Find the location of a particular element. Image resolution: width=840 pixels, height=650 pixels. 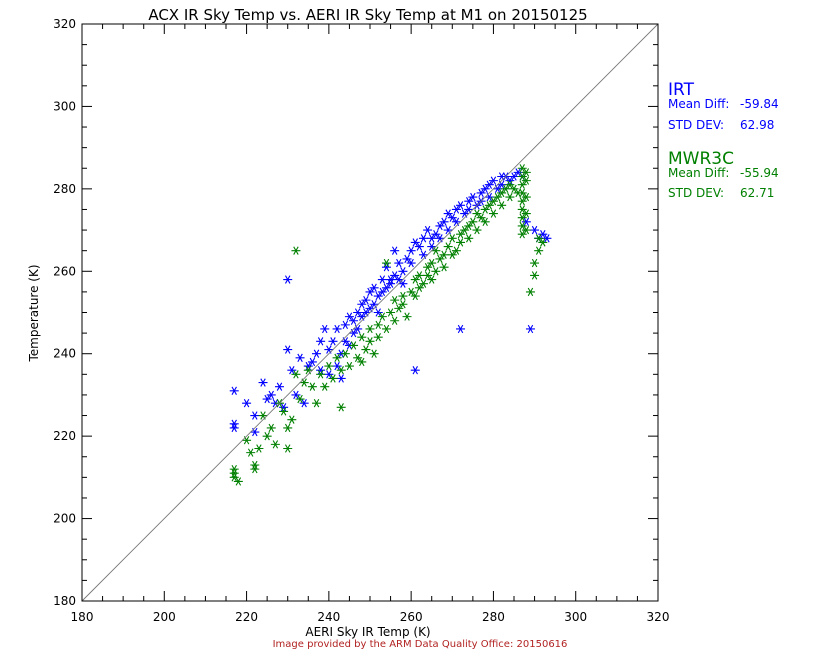

x-tick-label: 200 is located at coordinates (164, 617).